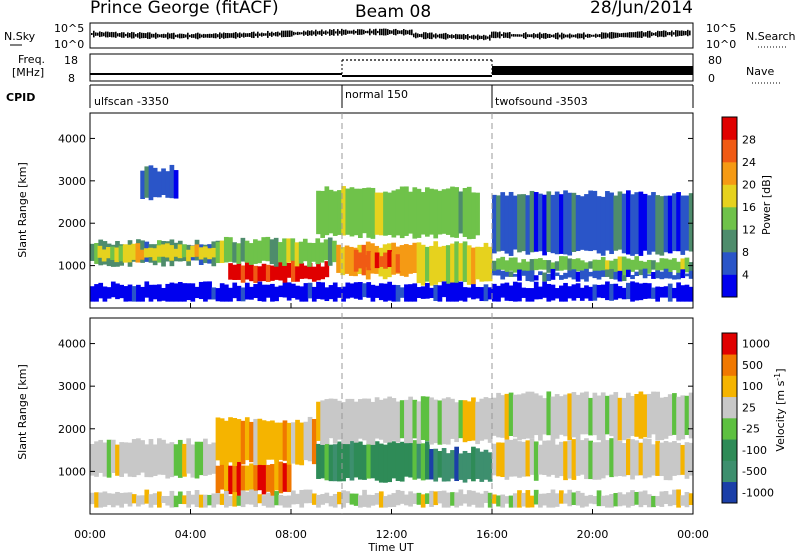  Describe the element at coordinates (729, 207) in the screenshot. I see `power-colorbar-frame` at that location.